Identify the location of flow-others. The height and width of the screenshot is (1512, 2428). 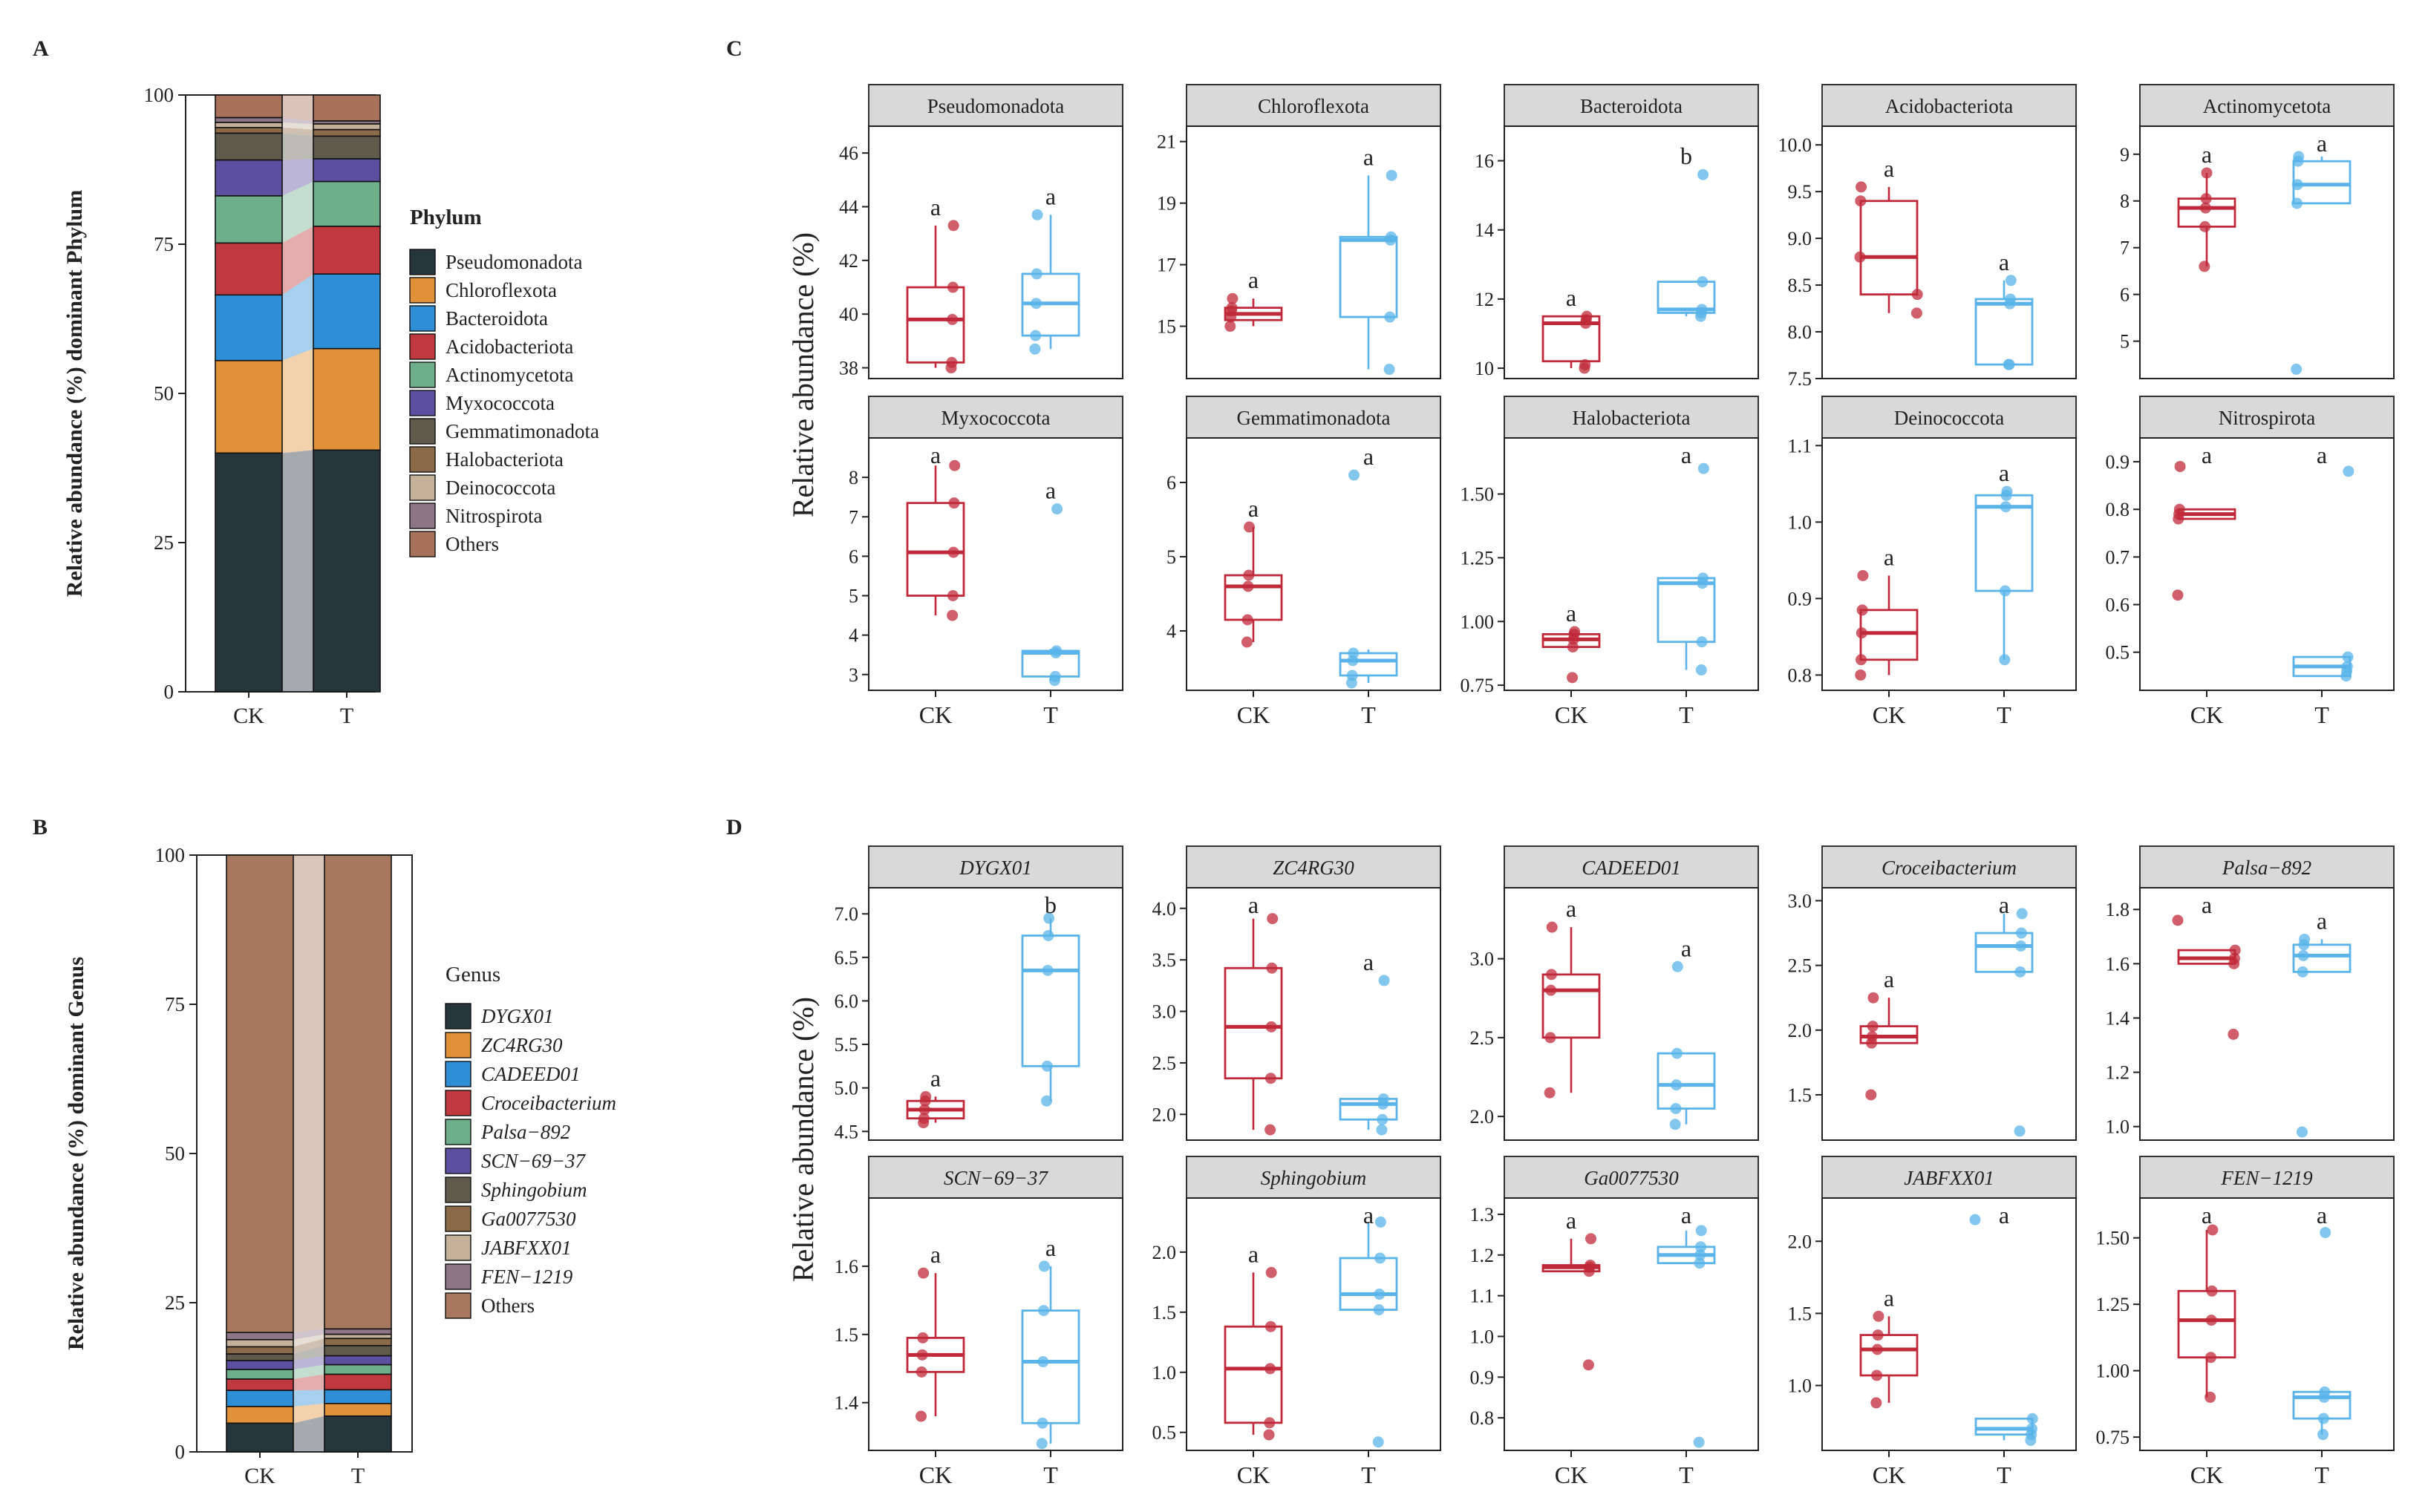
(308, 1094).